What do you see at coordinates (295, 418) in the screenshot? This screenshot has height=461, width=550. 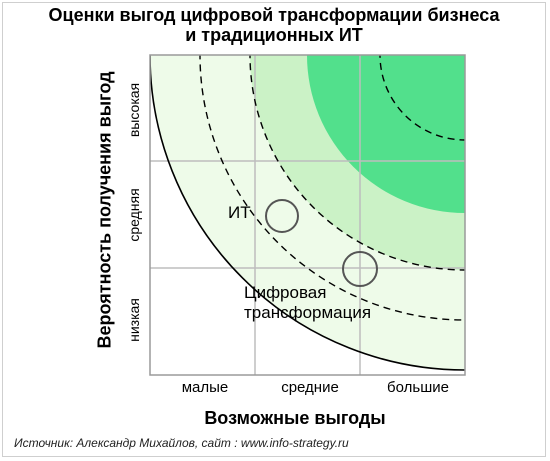 I see `x-axis-label: Возможные выгоды` at bounding box center [295, 418].